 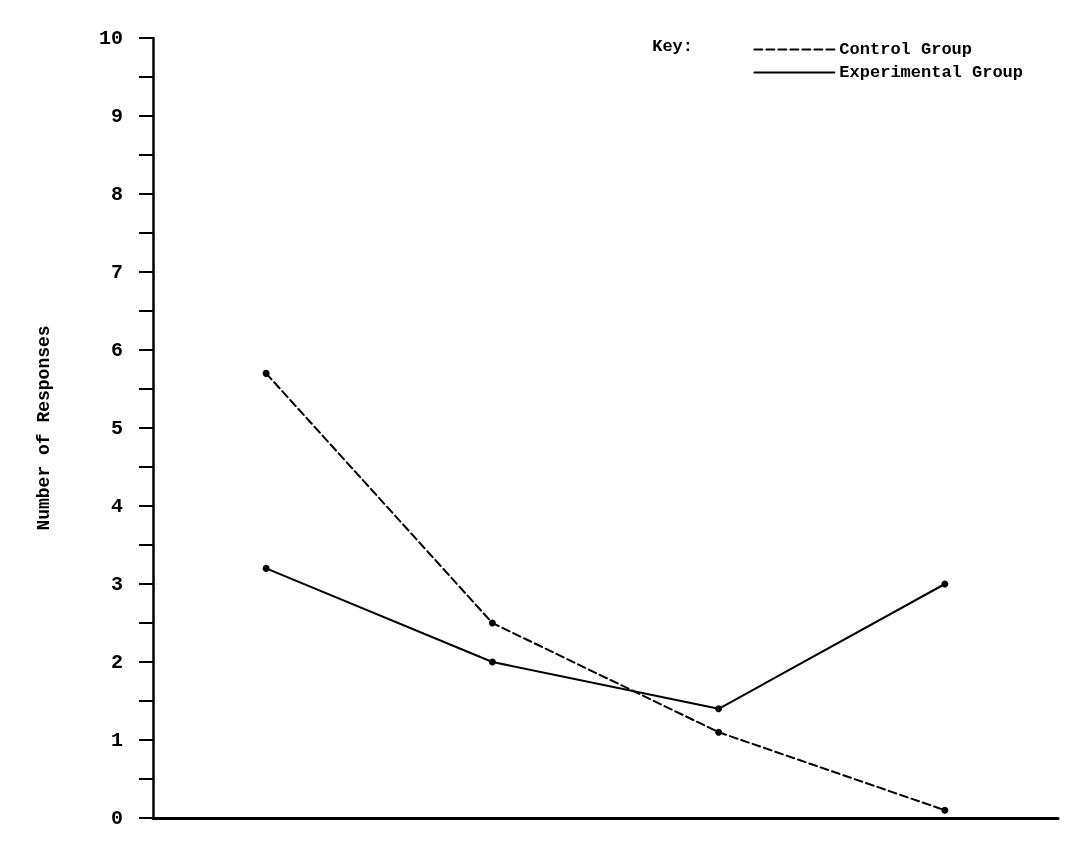 I want to click on y-tick-label: 7, so click(x=116, y=272).